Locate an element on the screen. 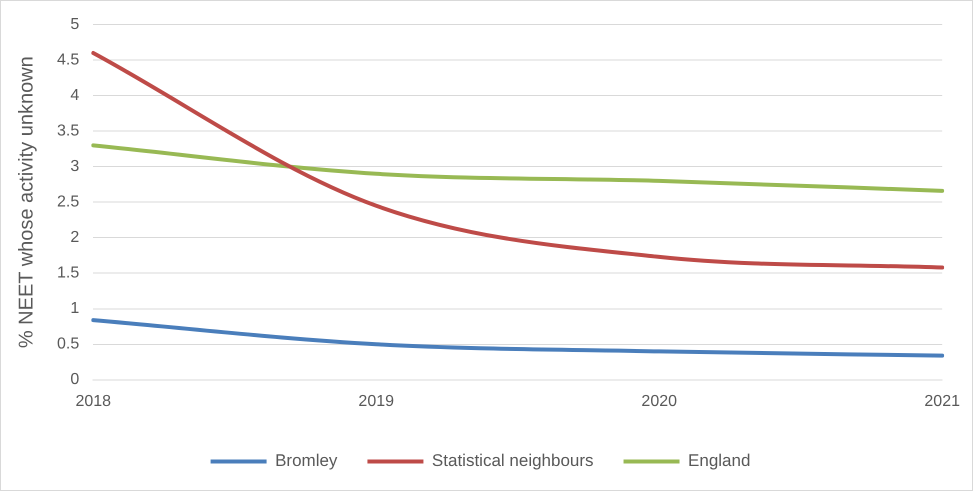  y-tick-label: 1.5 is located at coordinates (68, 273).